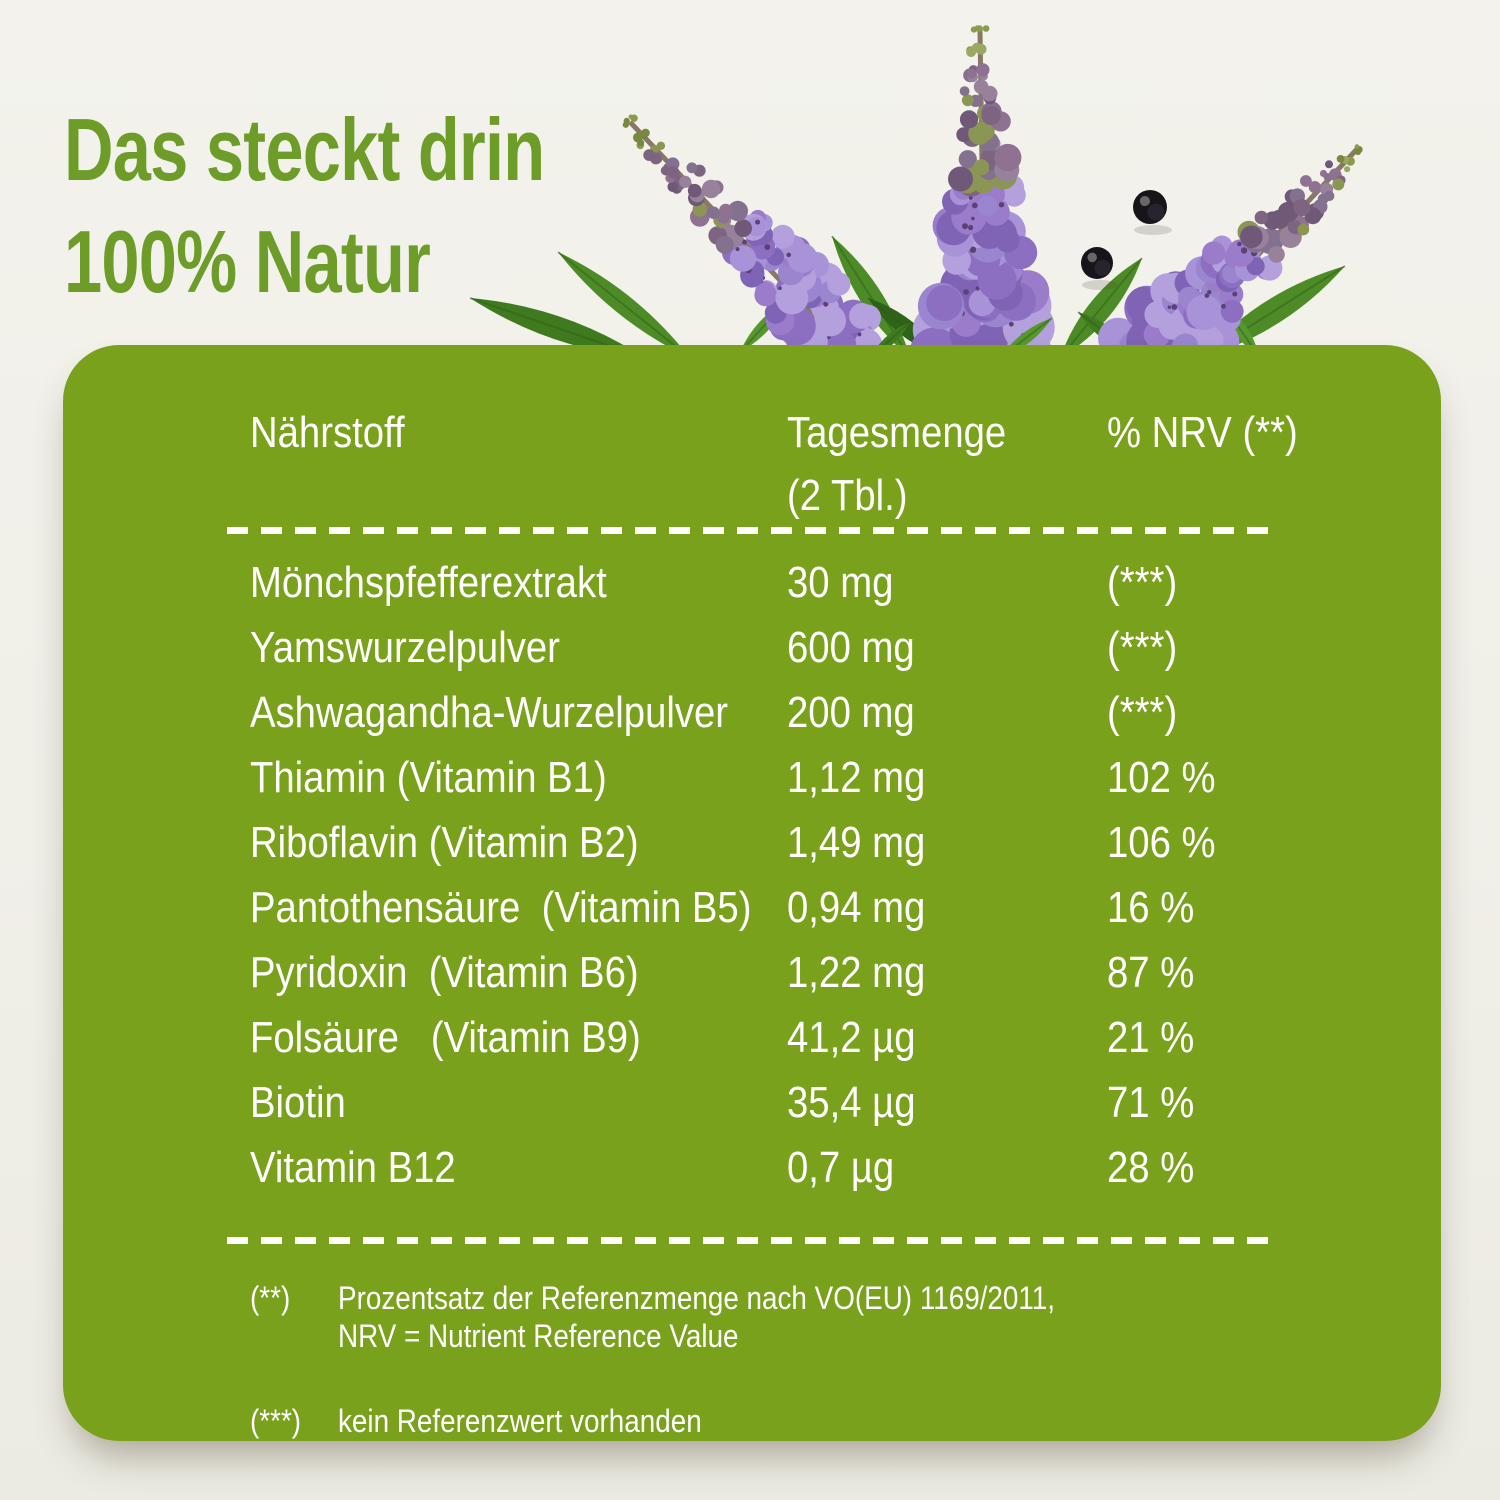 The image size is (1500, 1500). I want to click on footnote-no-reference: (***) kein Referenzwert vorhanden, so click(706, 1421).